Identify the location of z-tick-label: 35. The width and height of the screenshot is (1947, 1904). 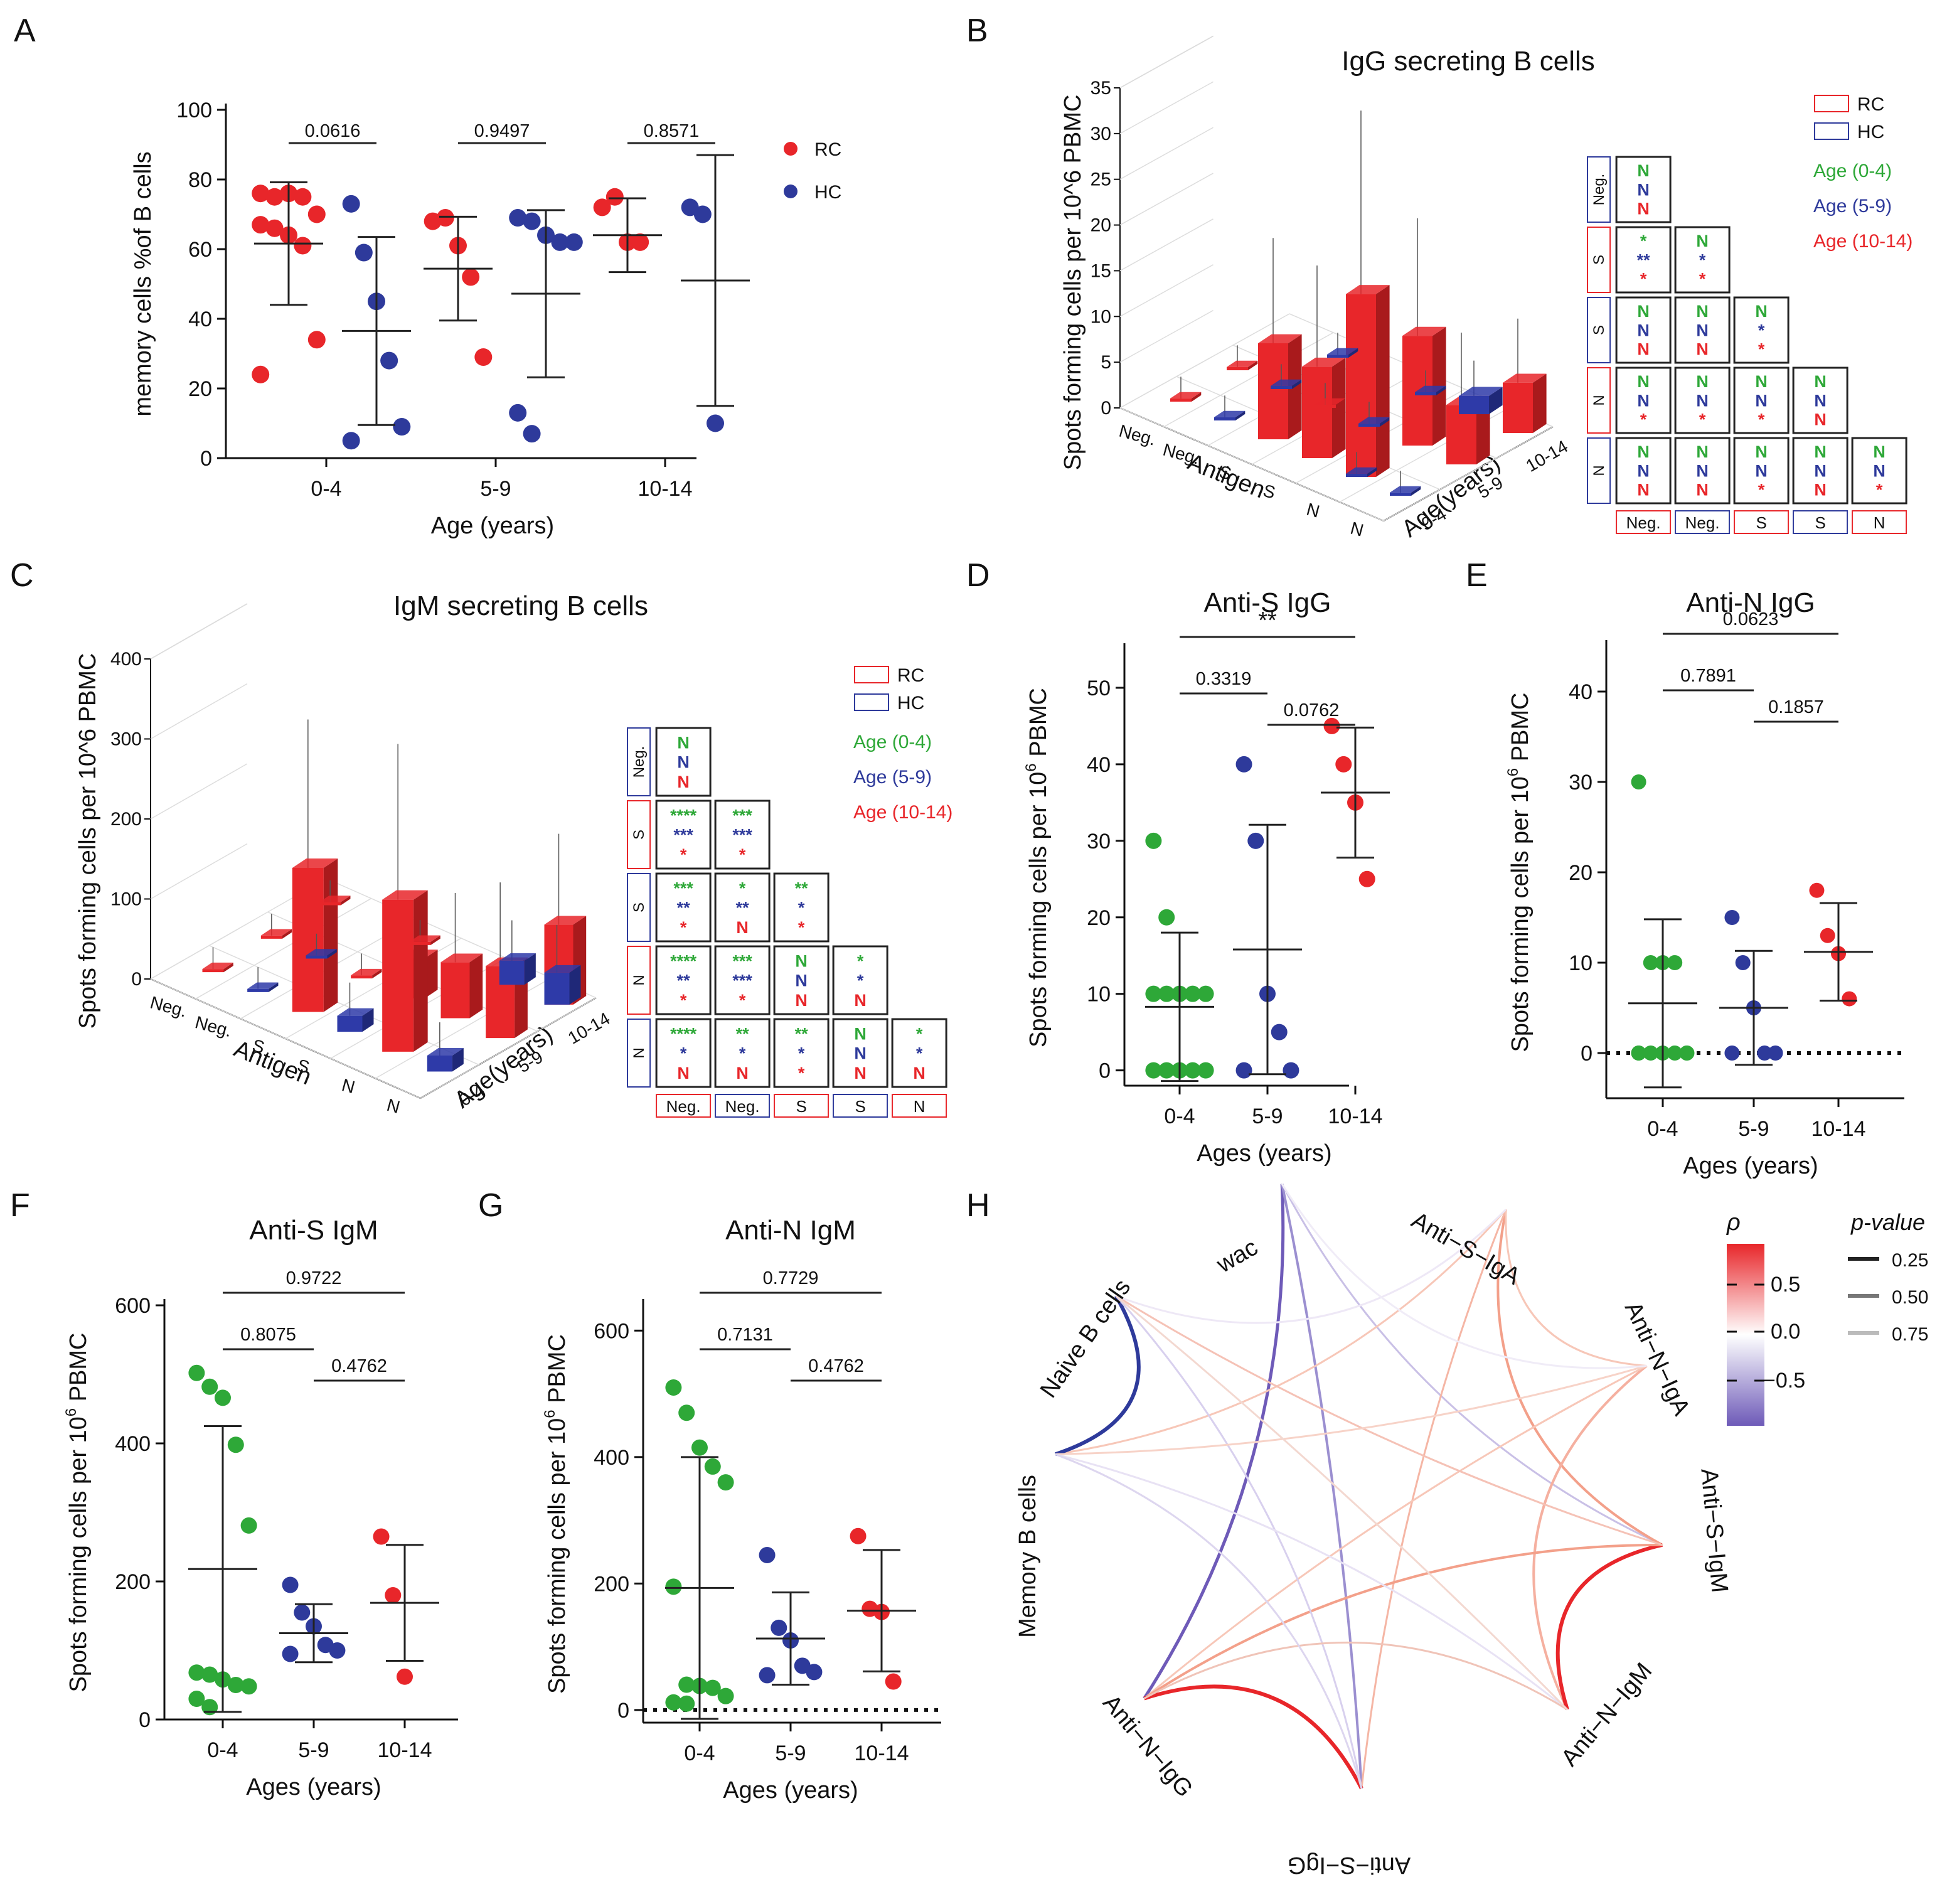
(1101, 88).